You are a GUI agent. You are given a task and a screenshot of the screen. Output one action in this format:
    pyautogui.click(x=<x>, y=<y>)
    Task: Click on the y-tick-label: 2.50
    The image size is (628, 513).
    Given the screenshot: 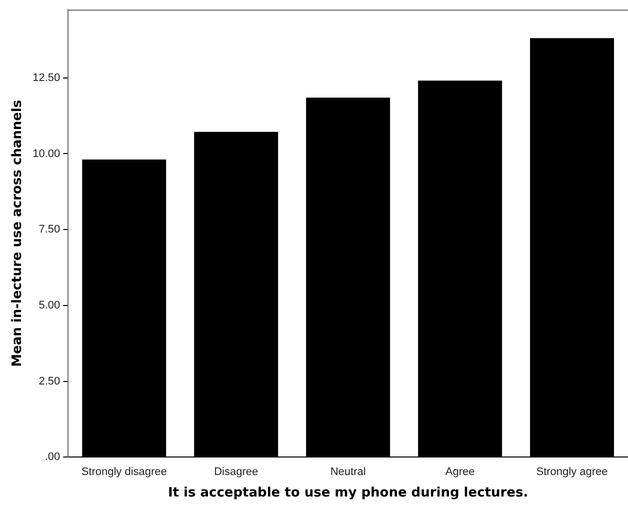 What is the action you would take?
    pyautogui.click(x=49, y=381)
    